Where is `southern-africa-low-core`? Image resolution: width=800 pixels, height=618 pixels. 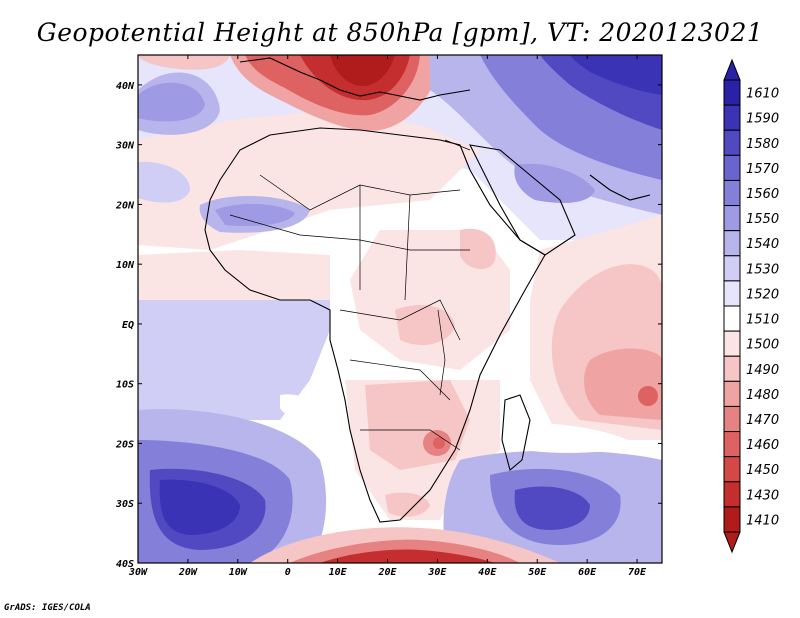
southern-africa-low-core is located at coordinates (439, 443).